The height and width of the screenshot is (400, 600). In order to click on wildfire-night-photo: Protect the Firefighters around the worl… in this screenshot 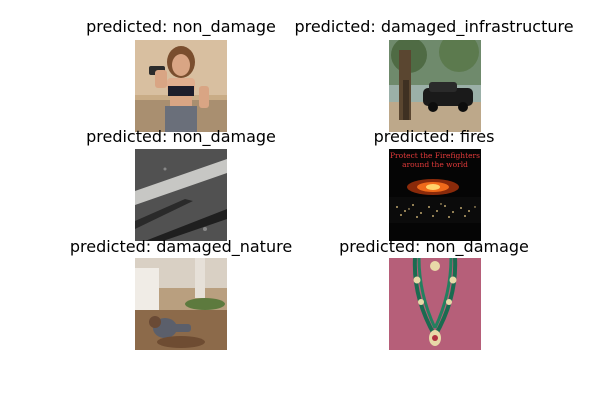, I will do `click(435, 195)`.